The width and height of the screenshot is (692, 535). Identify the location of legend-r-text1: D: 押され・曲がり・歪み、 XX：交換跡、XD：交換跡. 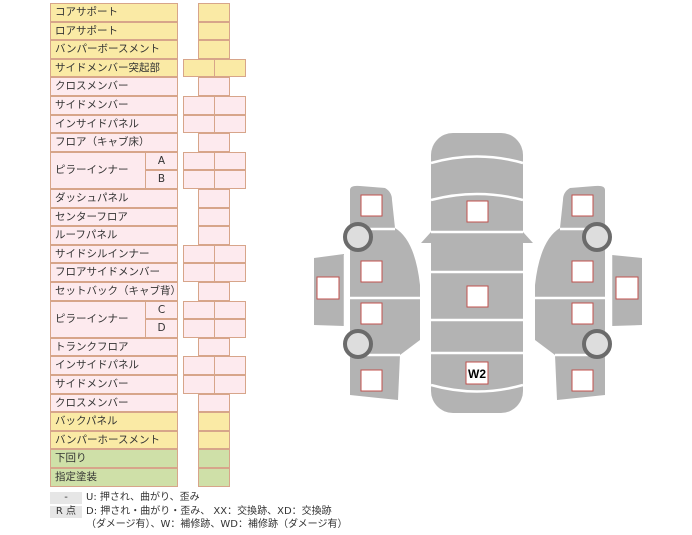
(209, 511).